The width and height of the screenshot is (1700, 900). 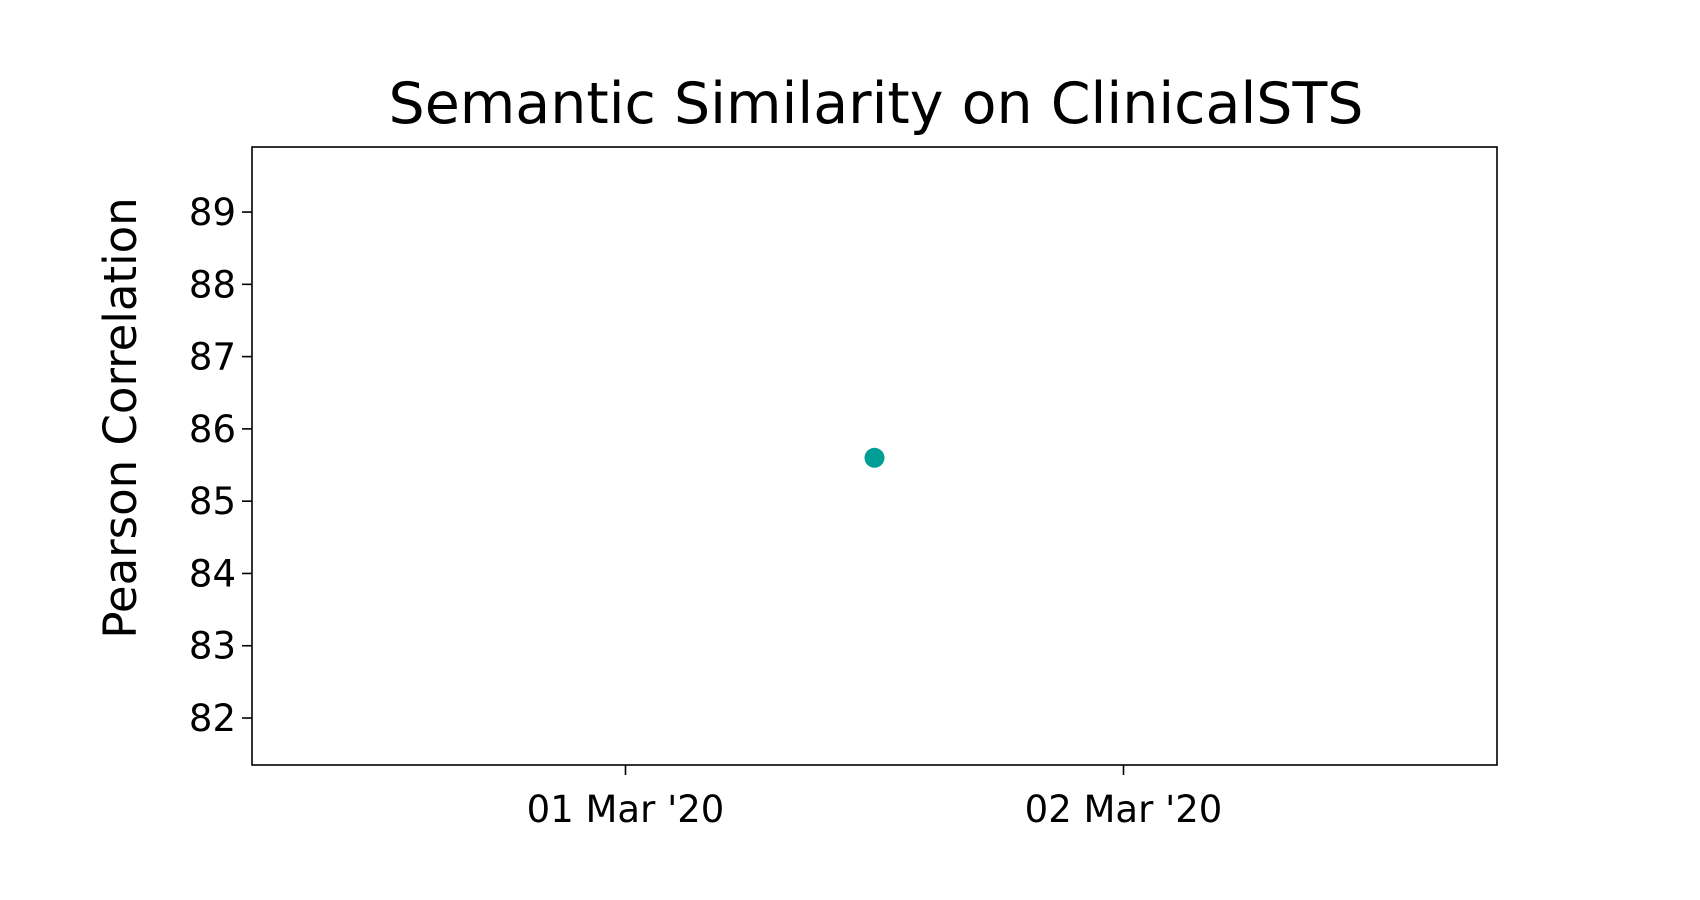 I want to click on y-tick-label: 88, so click(x=212, y=284).